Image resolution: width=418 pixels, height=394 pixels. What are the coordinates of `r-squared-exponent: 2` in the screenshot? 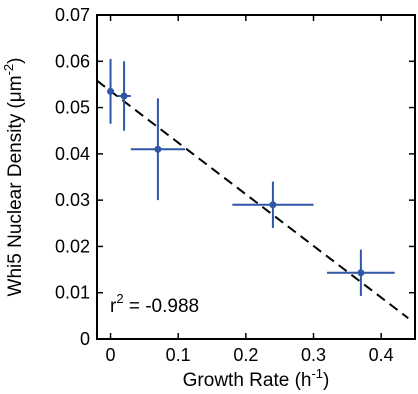 It's located at (119, 298).